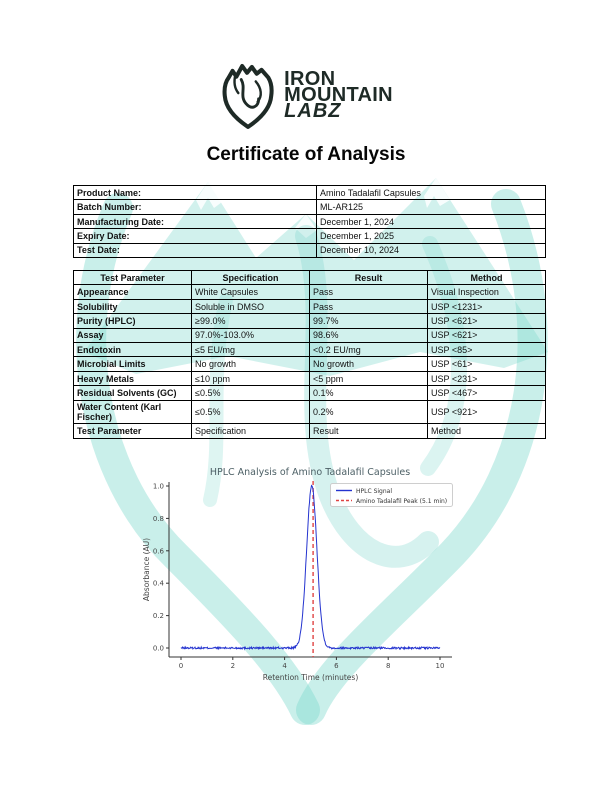 The height and width of the screenshot is (792, 612). What do you see at coordinates (159, 551) in the screenshot?
I see `y-tick-label: 0.6` at bounding box center [159, 551].